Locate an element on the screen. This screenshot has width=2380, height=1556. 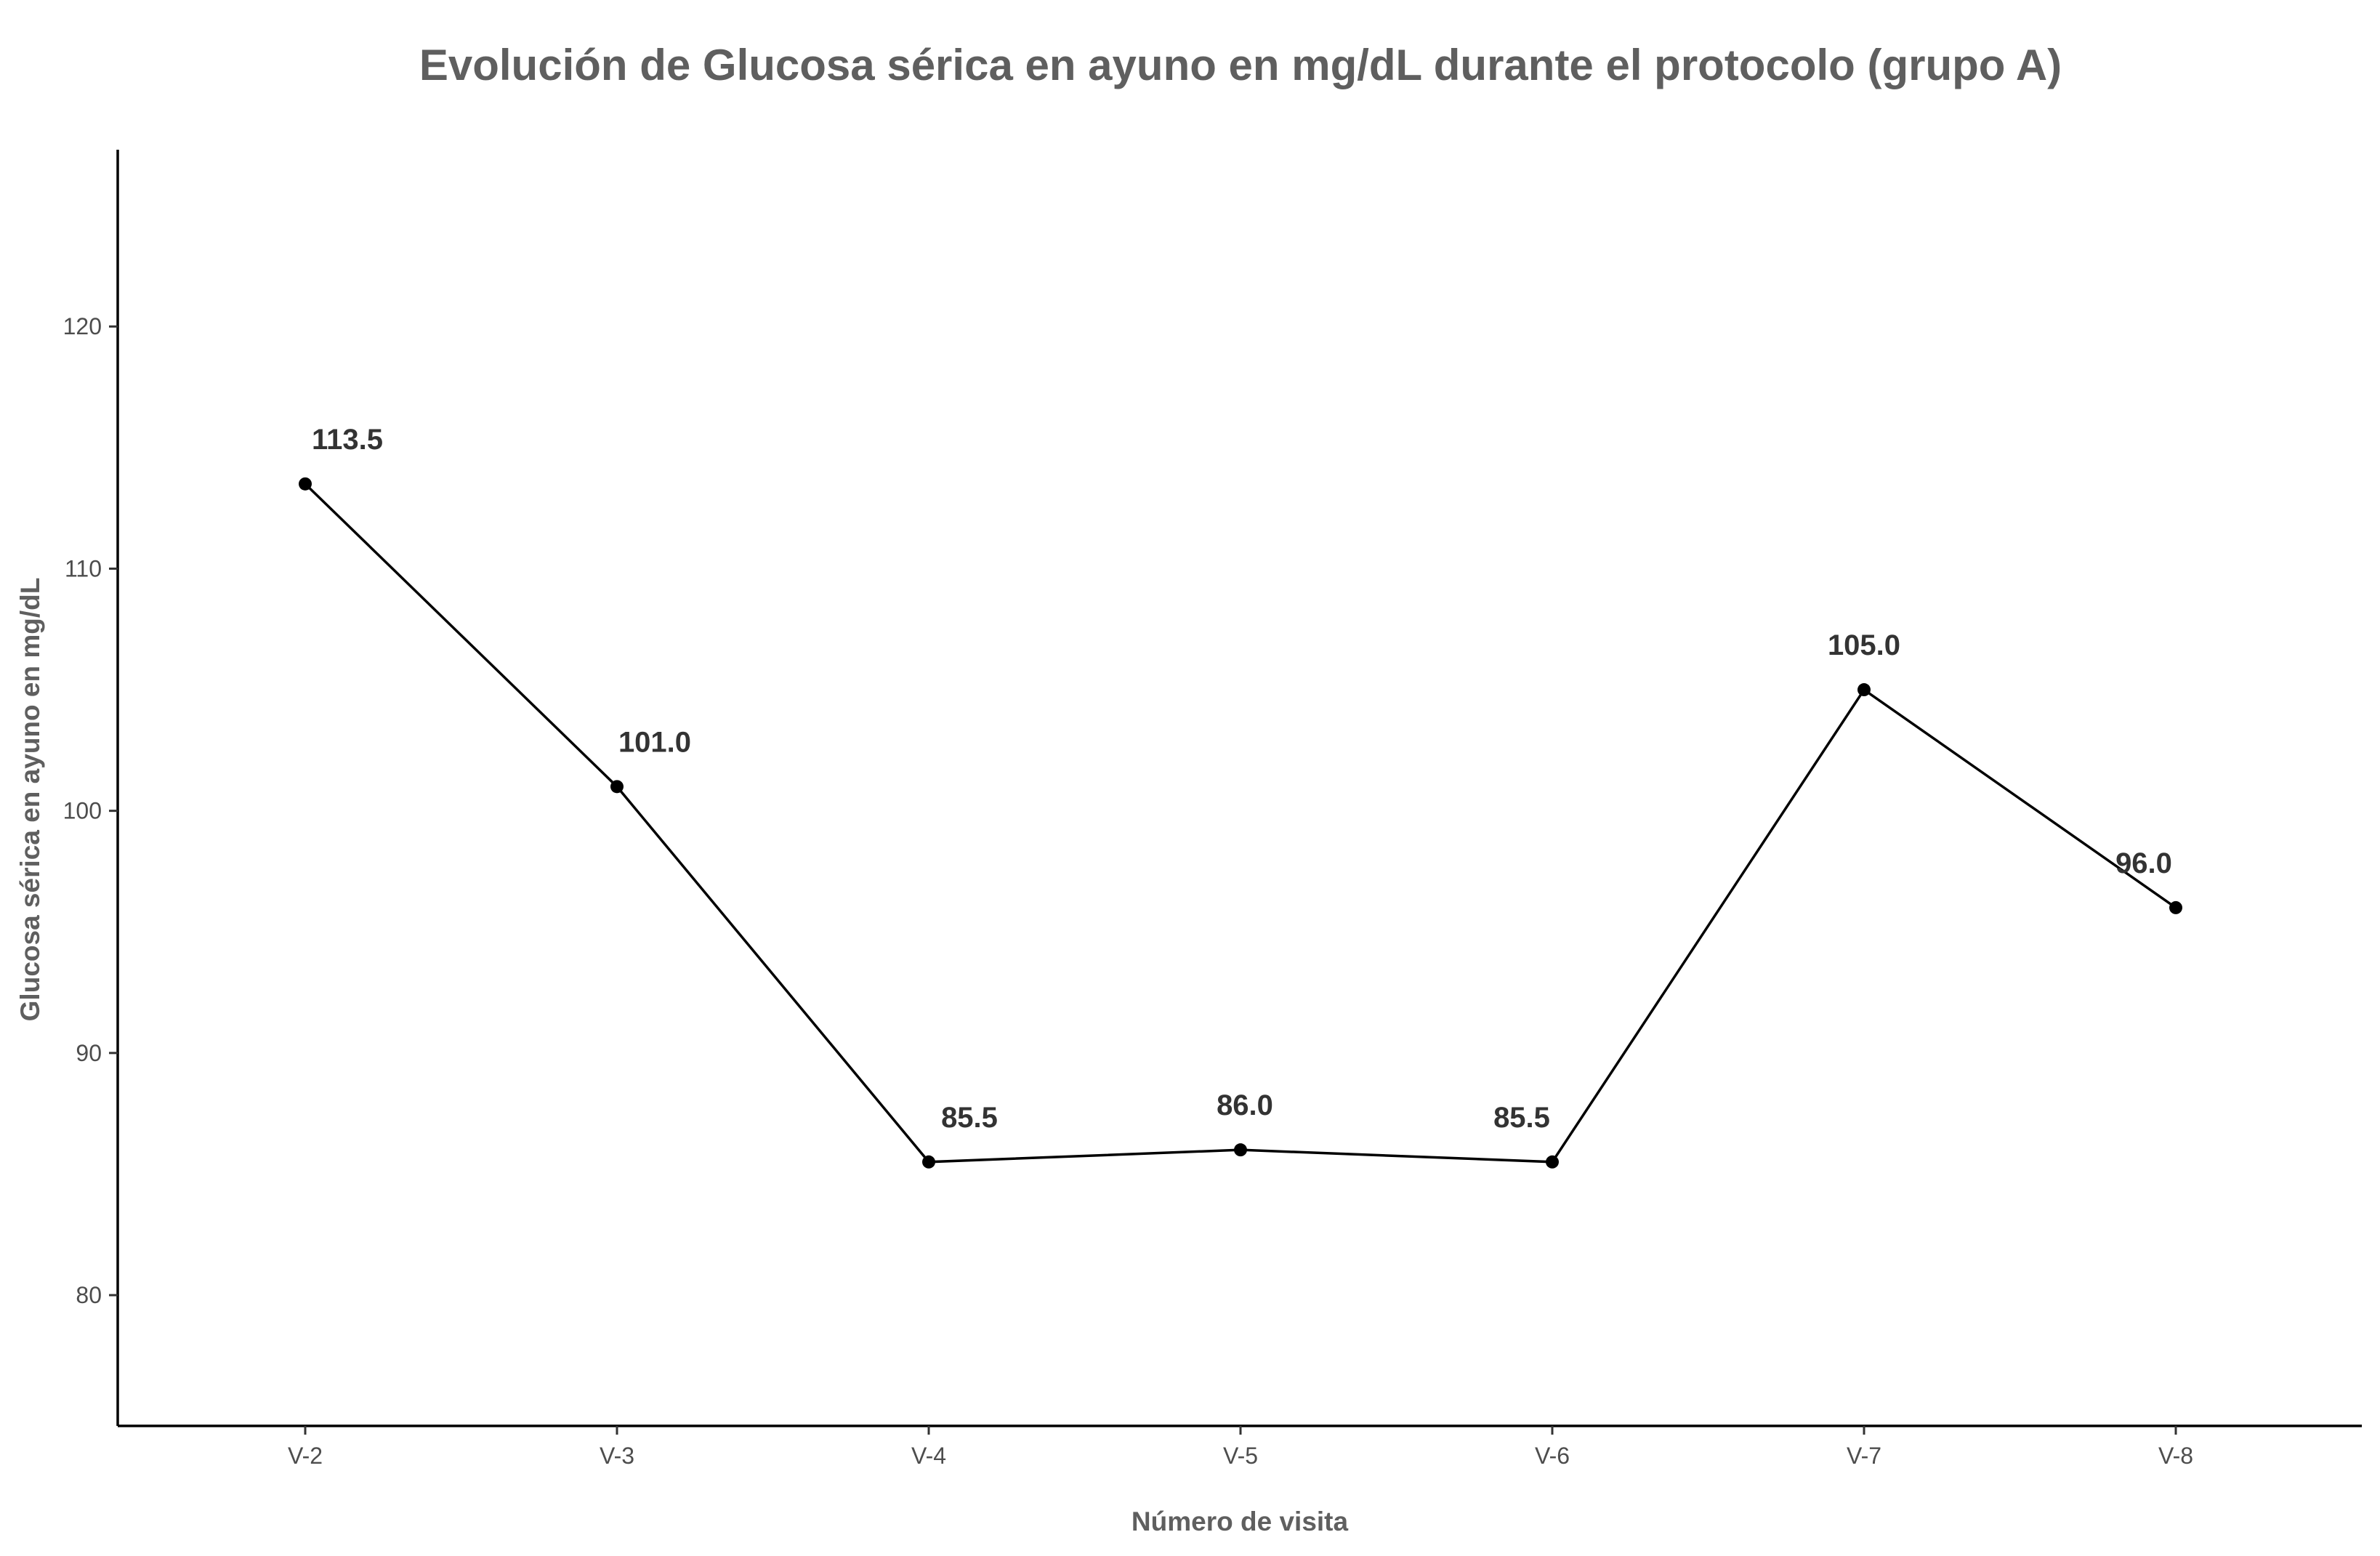
x-axis-ticks: V-2 V-3 V-4 V-5 V-6 V-7 V-8 is located at coordinates (1240, 1447).